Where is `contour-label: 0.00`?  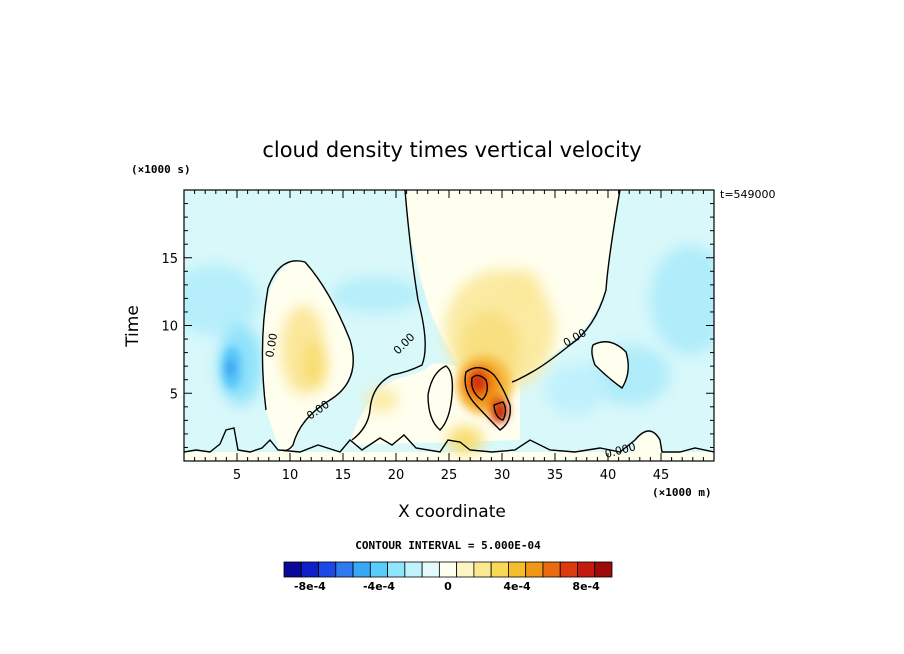 contour-label: 0.00 is located at coordinates (271, 345).